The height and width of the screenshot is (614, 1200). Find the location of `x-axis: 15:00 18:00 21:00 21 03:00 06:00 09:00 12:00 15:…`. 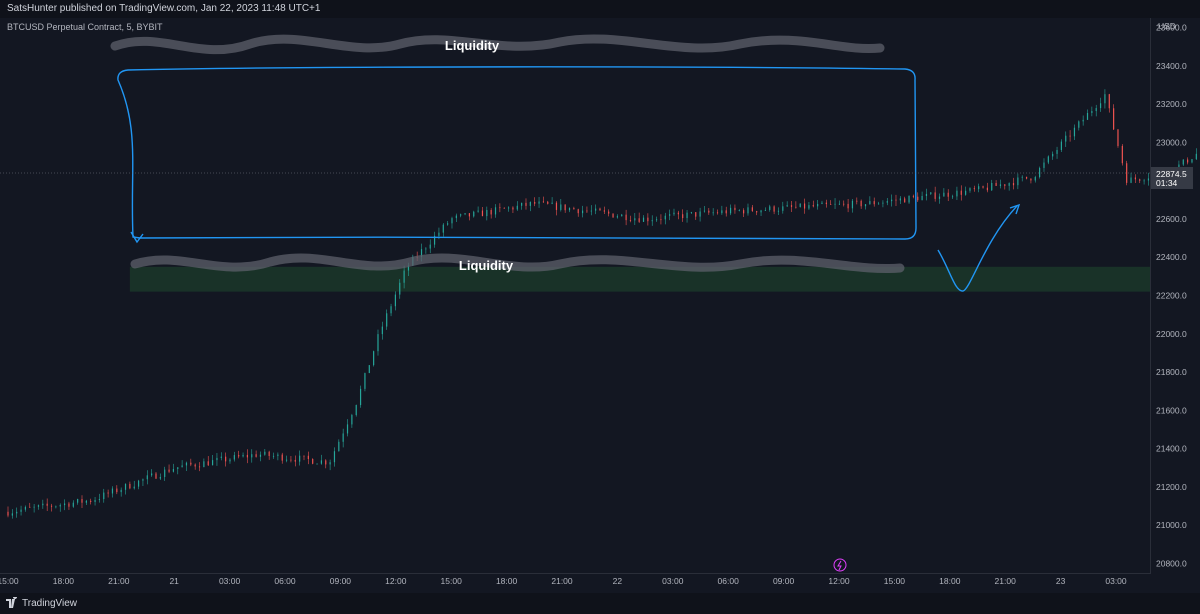

x-axis: 15:00 18:00 21:00 21 03:00 06:00 09:00 12:00 15:… is located at coordinates (563, 581).